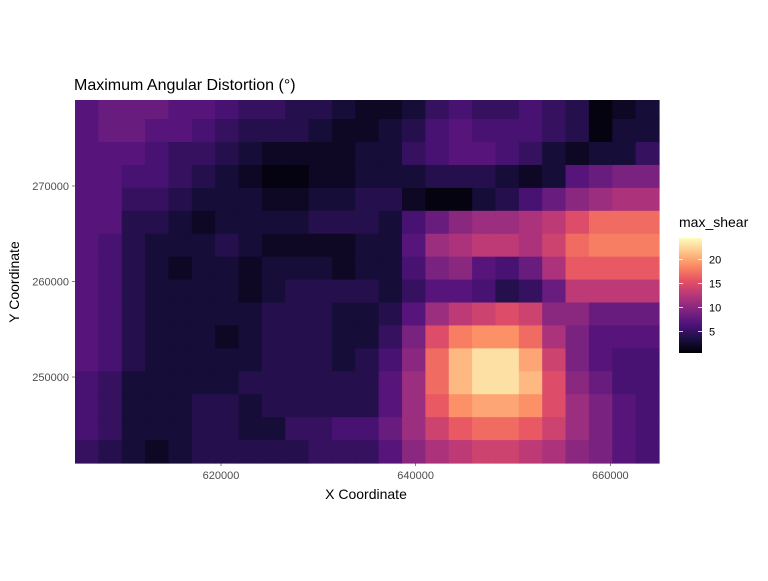  I want to click on x-tick-label: 660000, so click(610, 476).